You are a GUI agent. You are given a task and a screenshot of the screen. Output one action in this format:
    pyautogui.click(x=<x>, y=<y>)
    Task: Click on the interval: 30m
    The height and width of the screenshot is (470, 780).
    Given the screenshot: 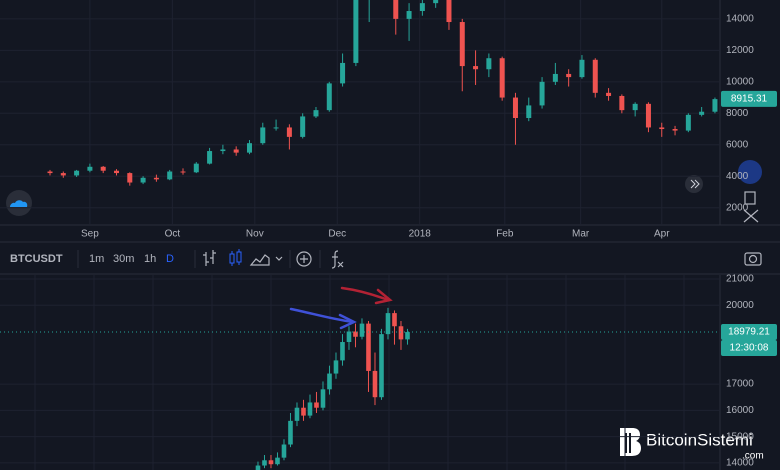 What is the action you would take?
    pyautogui.click(x=123, y=259)
    